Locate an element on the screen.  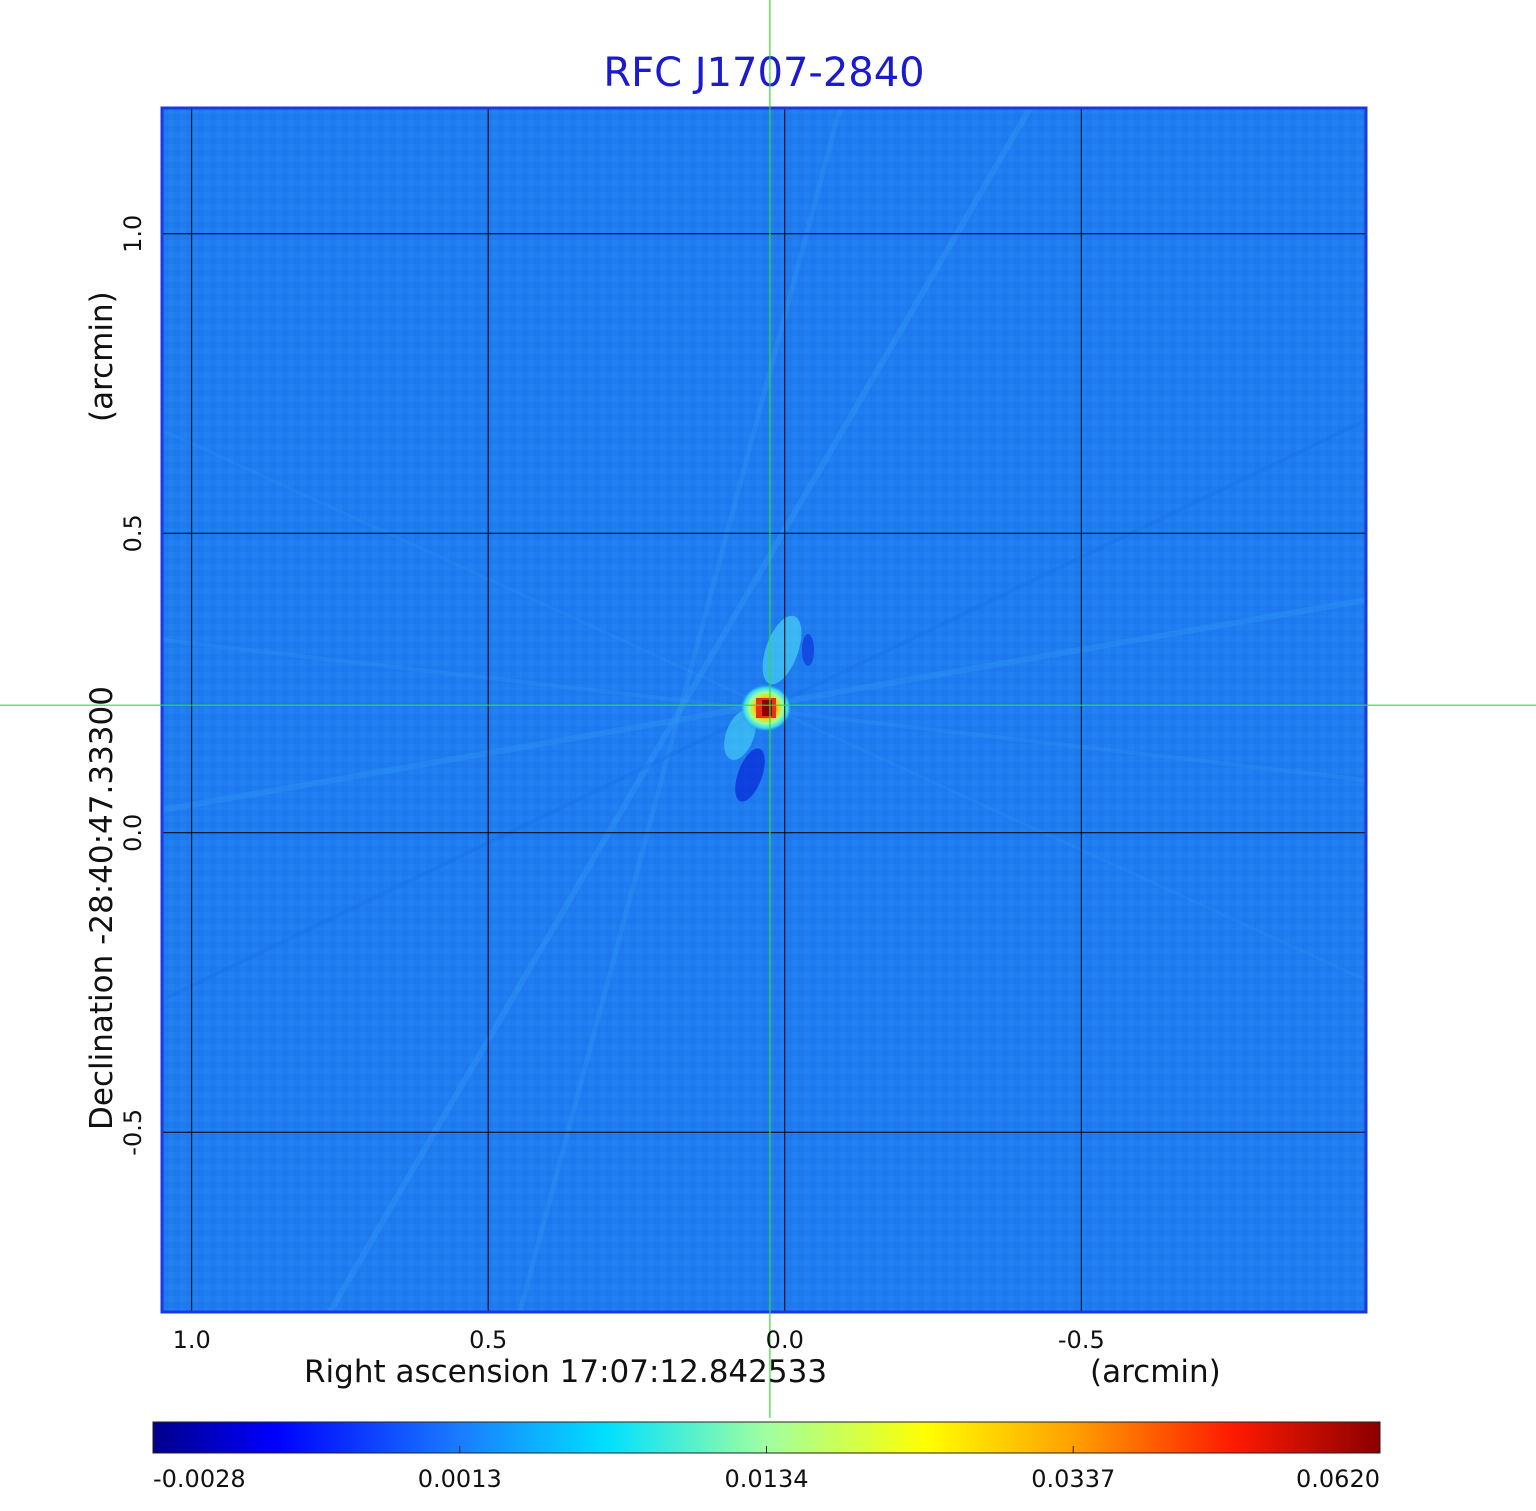
x-tick-label: 1.0 is located at coordinates (192, 1340).